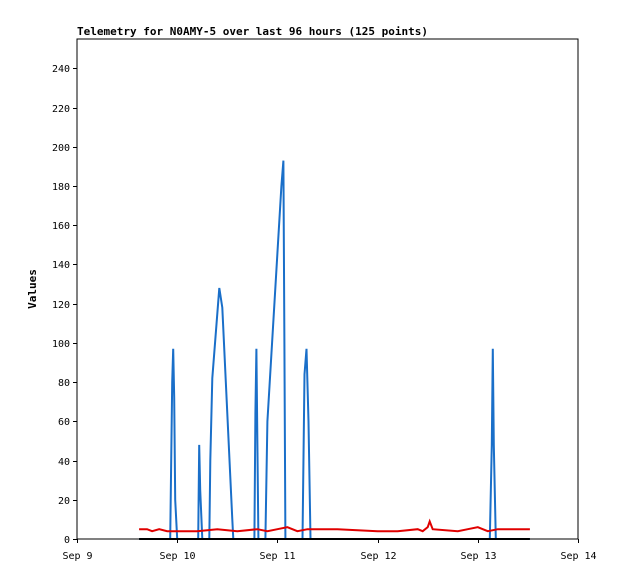  I want to click on y-tick-label-5: 100, so click(61, 344).